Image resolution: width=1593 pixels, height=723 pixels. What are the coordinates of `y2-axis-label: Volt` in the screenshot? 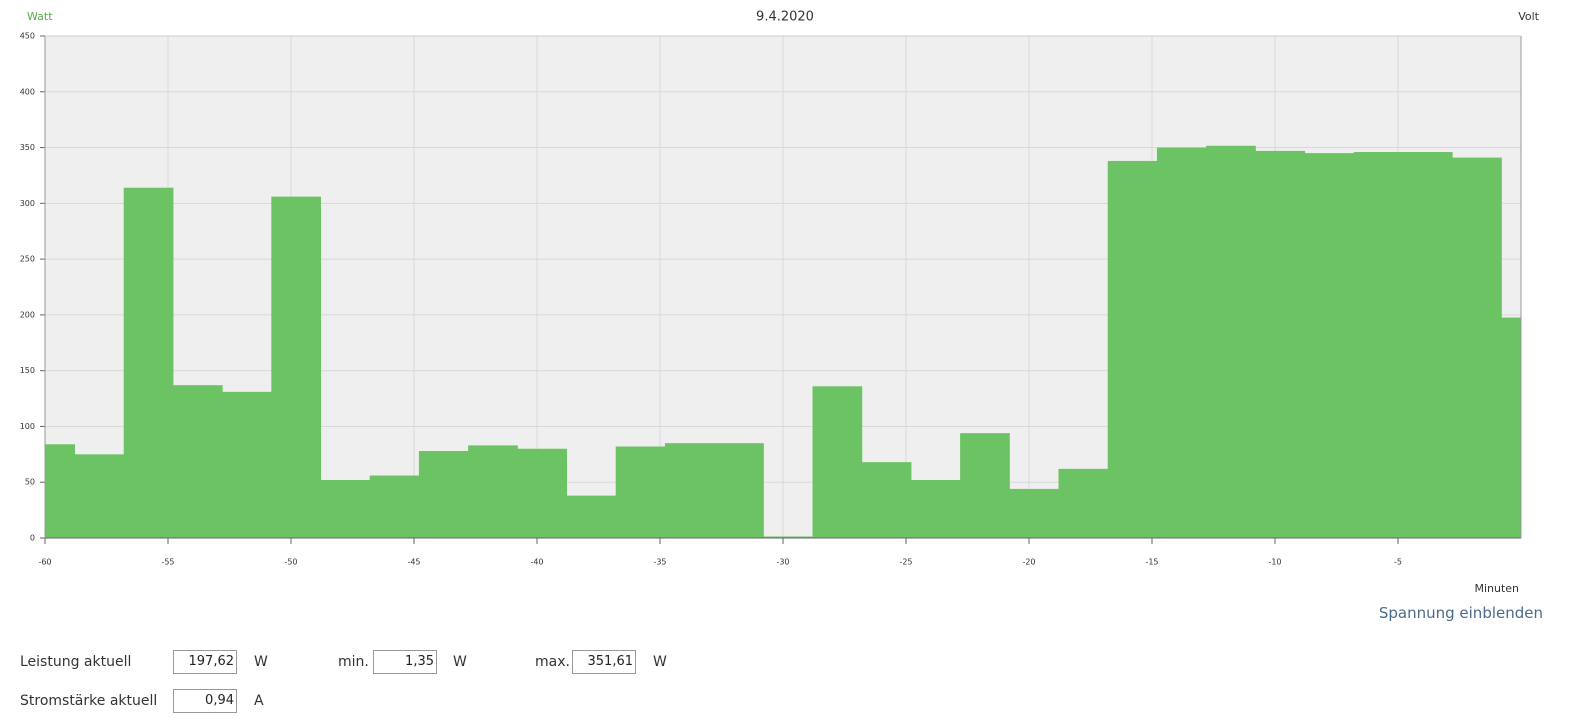 It's located at (1528, 16).